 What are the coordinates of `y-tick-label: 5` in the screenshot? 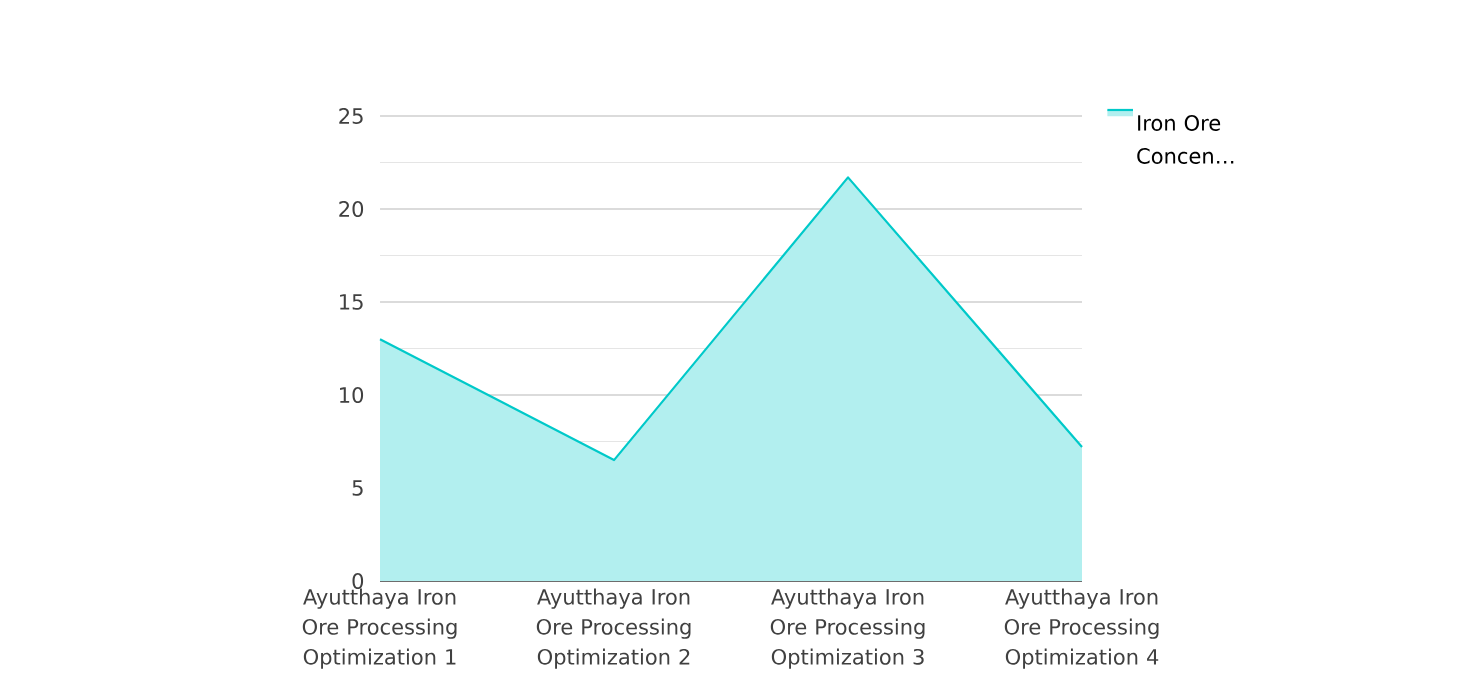 It's located at (357, 488).